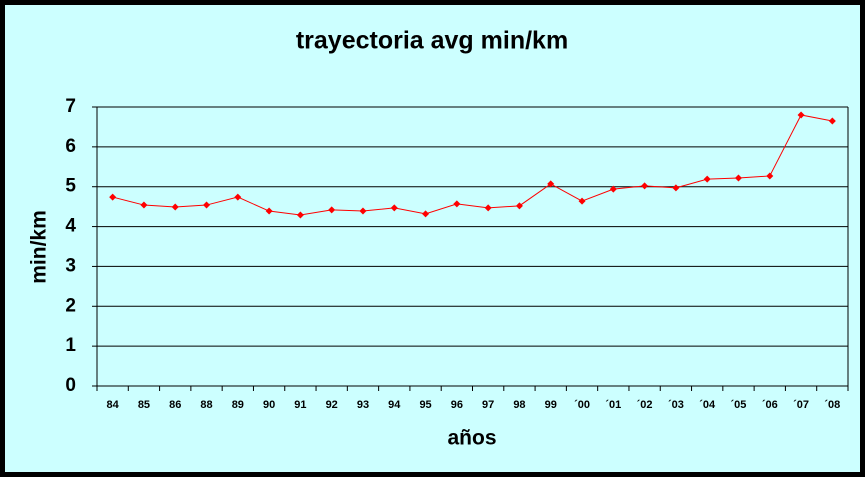 This screenshot has width=865, height=477. I want to click on y-tick-label: 1, so click(70, 345).